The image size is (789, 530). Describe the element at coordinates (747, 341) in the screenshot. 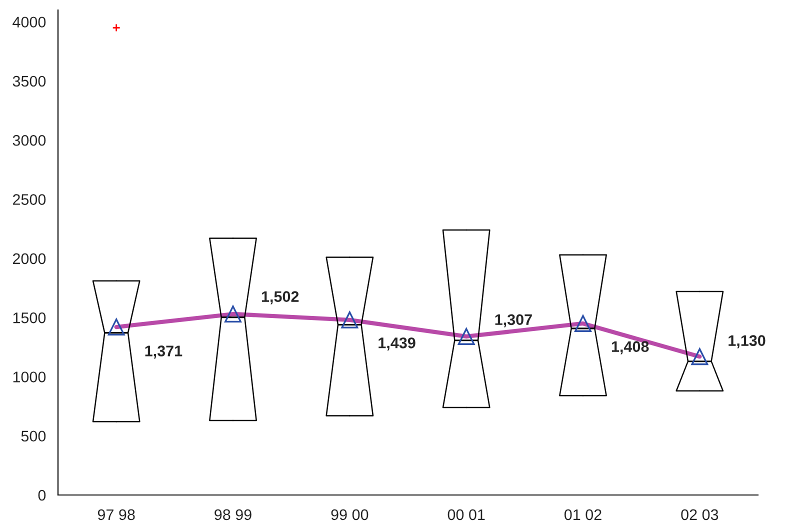

I see `annotation: 1,130` at that location.